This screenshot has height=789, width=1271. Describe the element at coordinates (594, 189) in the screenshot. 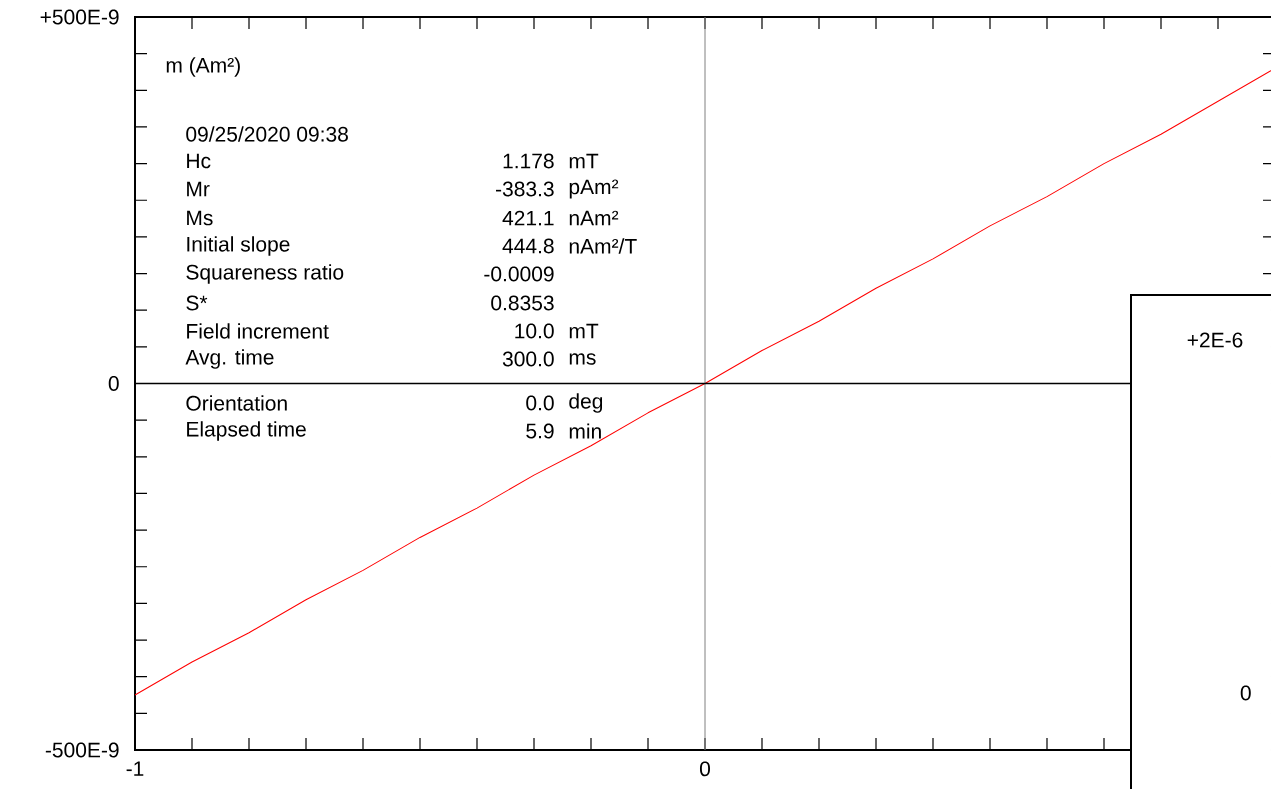

I see `annotation: pAm²` at that location.